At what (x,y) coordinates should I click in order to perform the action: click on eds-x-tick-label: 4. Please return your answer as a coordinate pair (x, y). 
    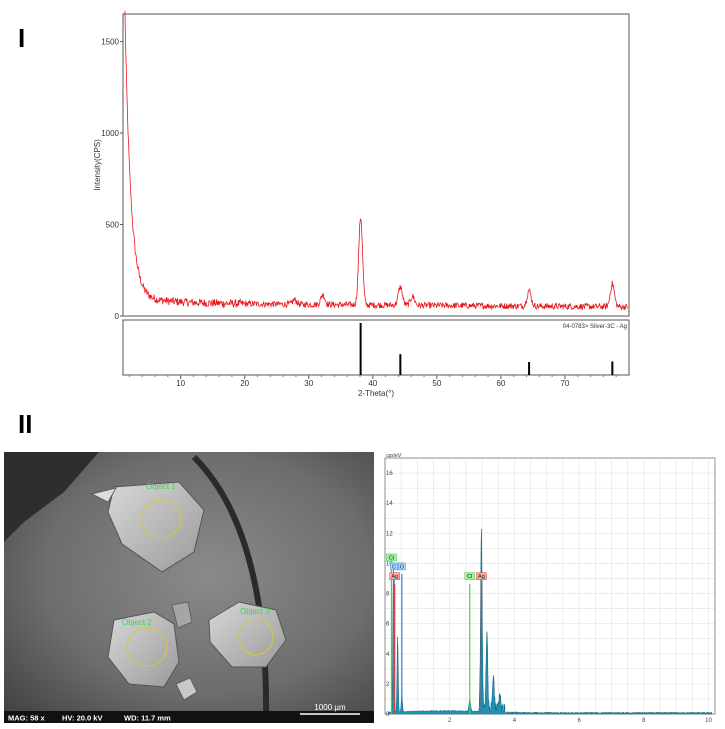
    Looking at the image, I should click on (515, 721).